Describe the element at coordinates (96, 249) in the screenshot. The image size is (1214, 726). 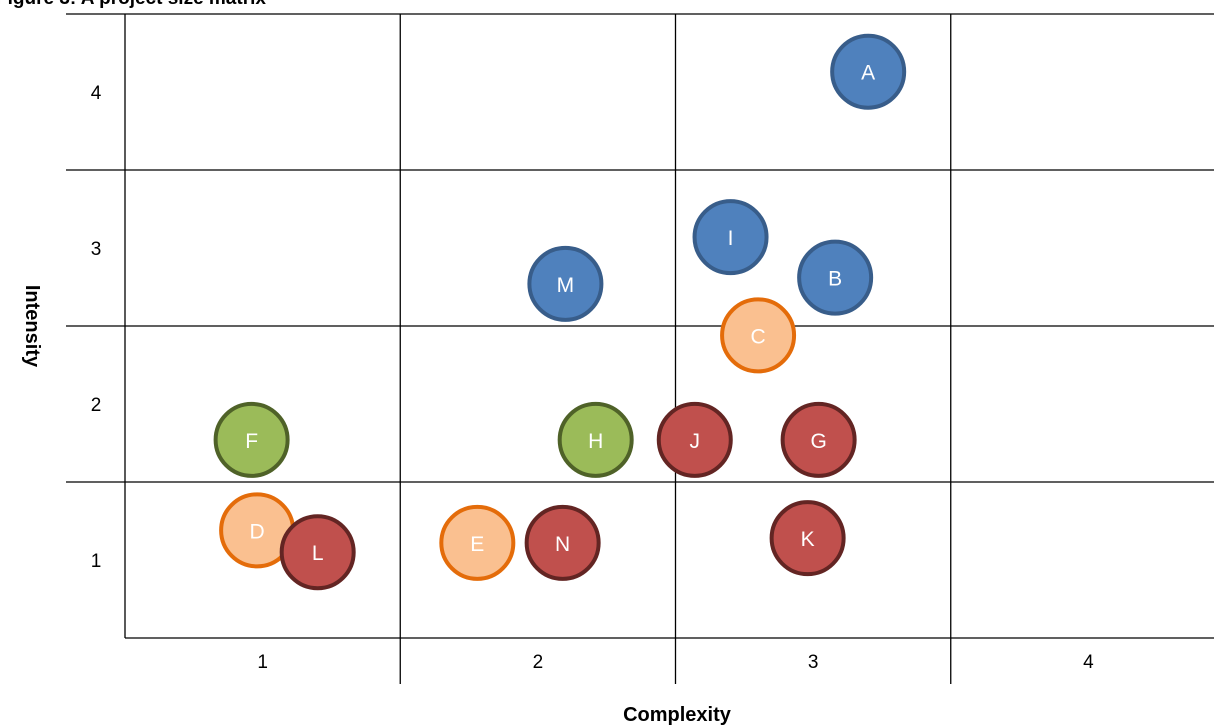
I see `y-tick-label: 3` at that location.